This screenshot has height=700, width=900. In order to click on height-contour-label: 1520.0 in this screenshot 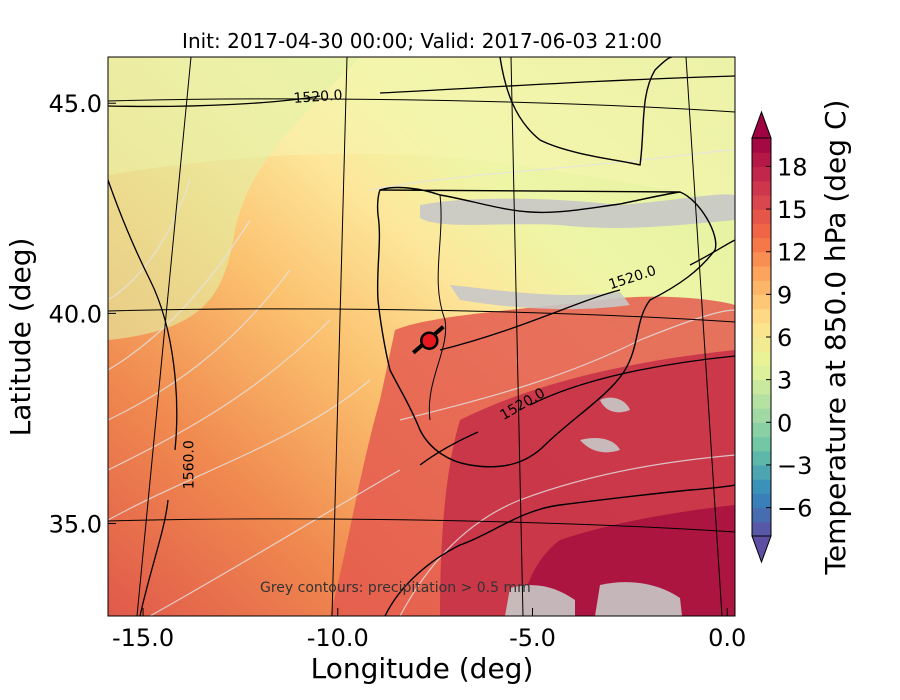, I will do `click(318, 96)`.